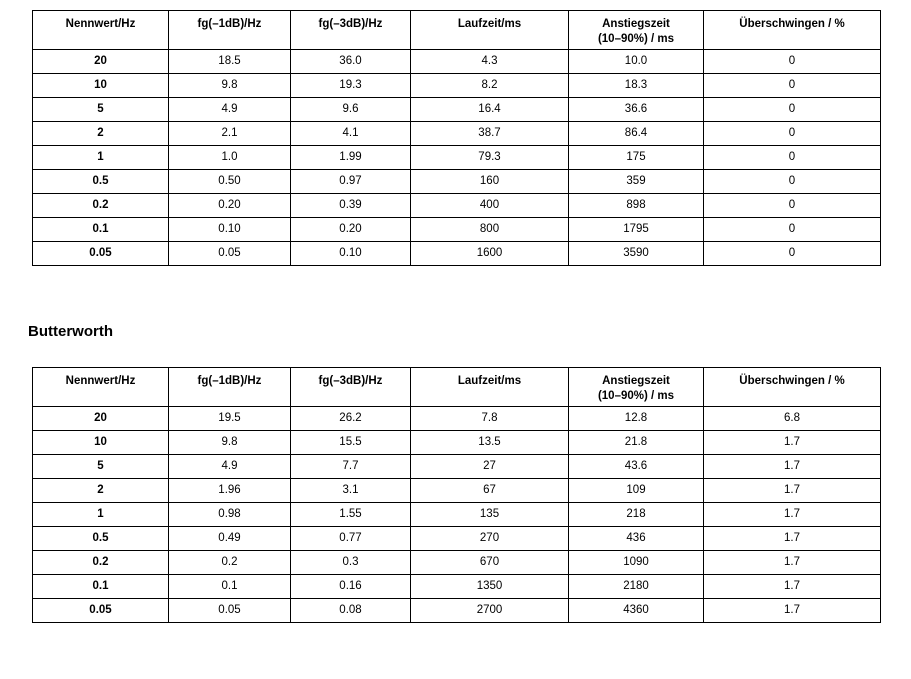 The width and height of the screenshot is (911, 679). Describe the element at coordinates (350, 610) in the screenshot. I see `table-cell: 0.08` at that location.